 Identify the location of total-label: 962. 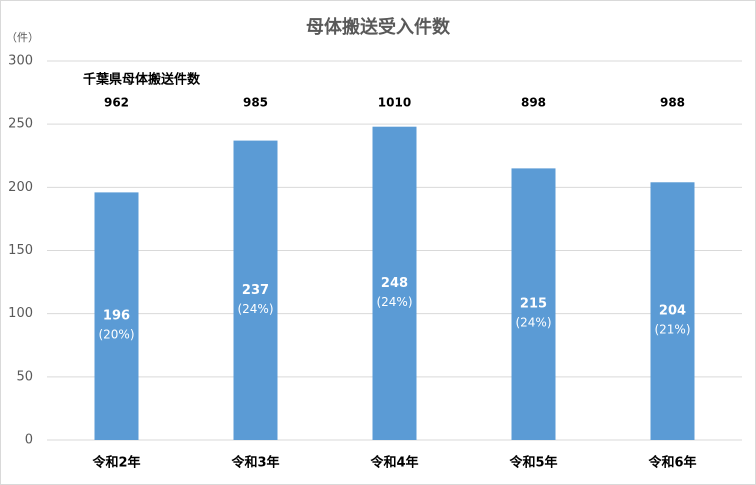
(116, 103).